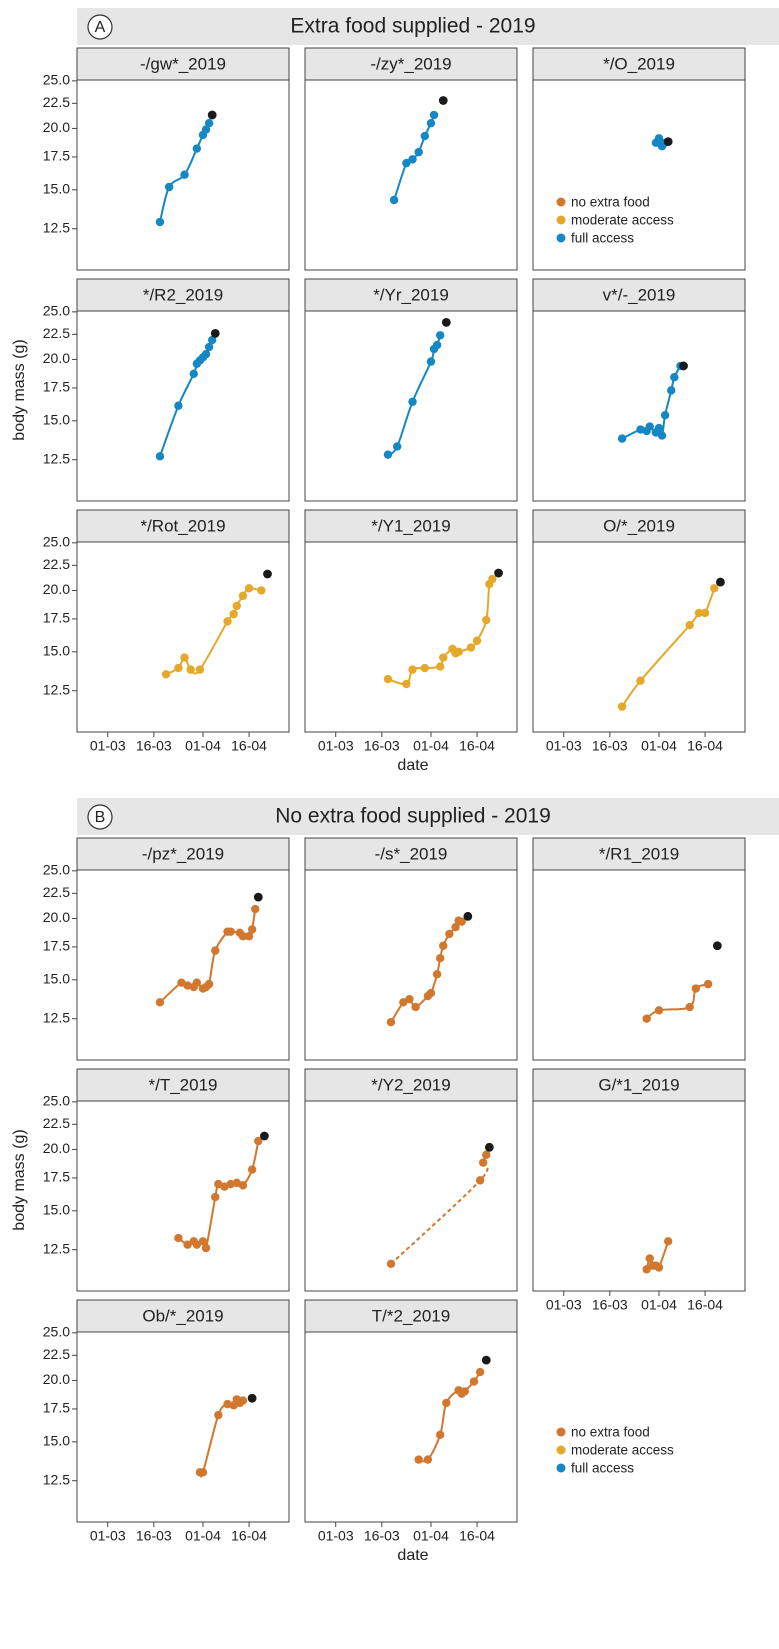 Image resolution: width=779 pixels, height=1649 pixels. Describe the element at coordinates (336, 746) in the screenshot. I see `x-tick-label: 01-03` at that location.